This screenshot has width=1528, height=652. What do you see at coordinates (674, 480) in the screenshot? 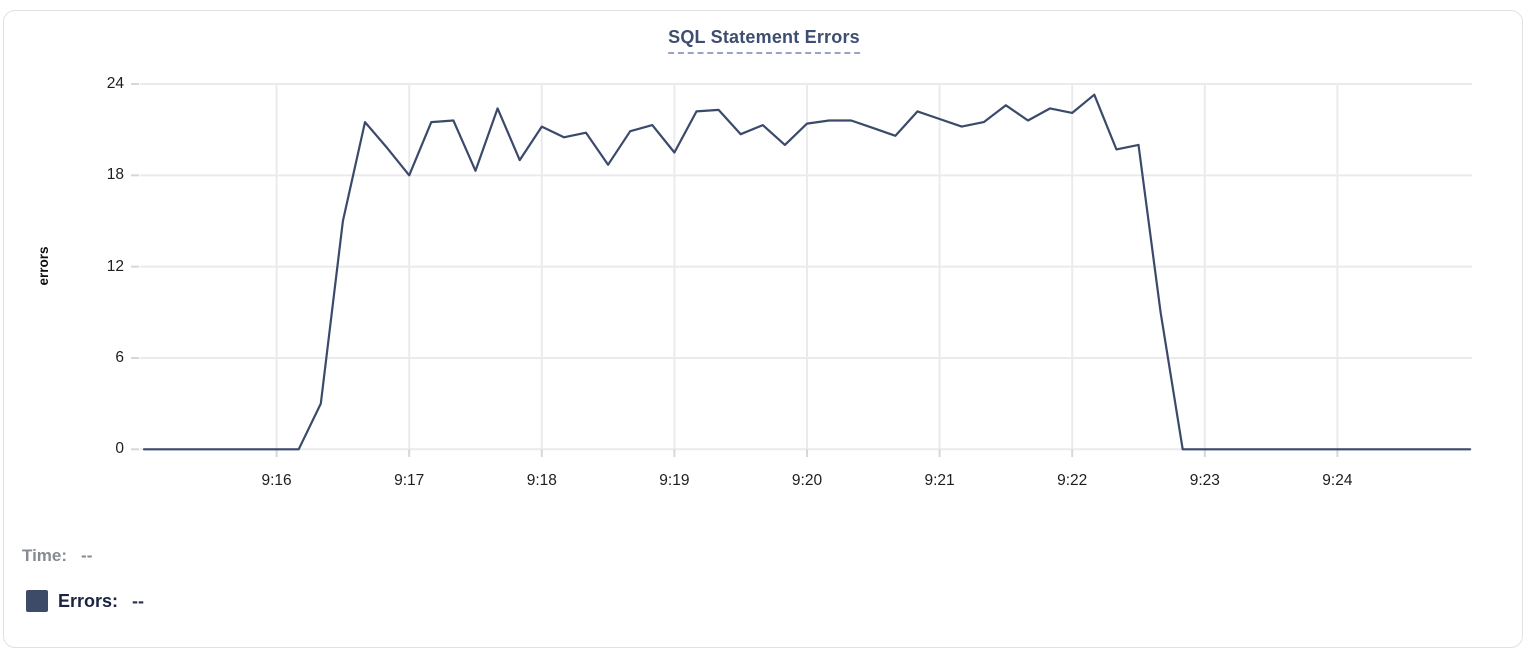
I see `x-tick-label: 9:19` at bounding box center [674, 480].